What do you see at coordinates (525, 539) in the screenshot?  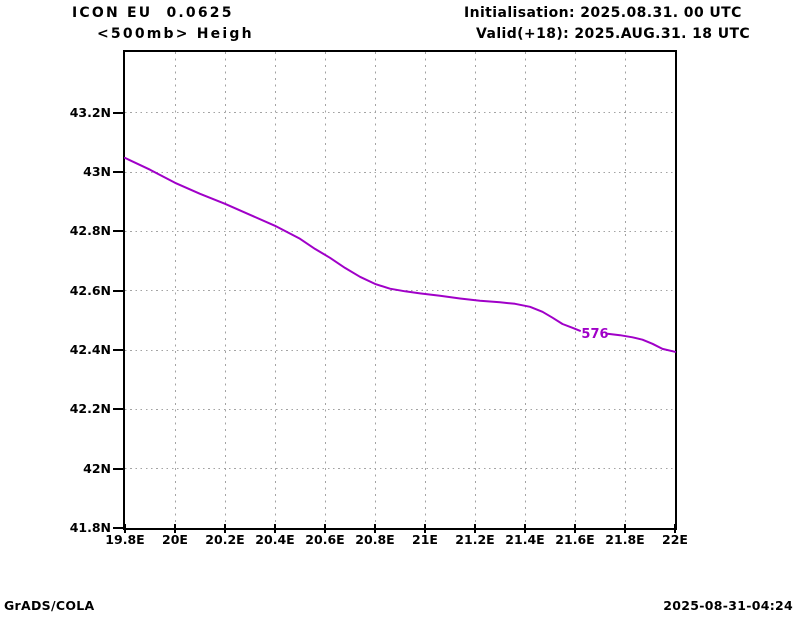 I see `x-axis-tick-label: 21.4E` at bounding box center [525, 539].